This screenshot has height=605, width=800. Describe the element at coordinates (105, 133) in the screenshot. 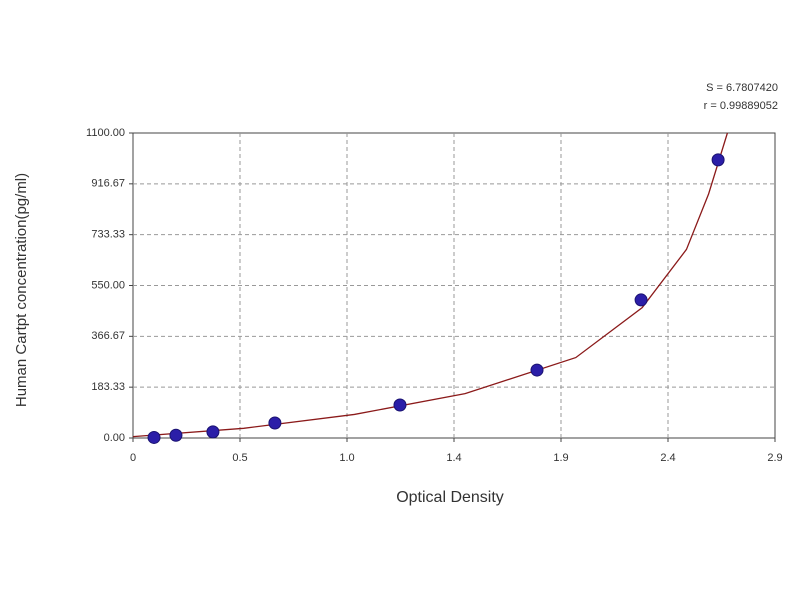

I see `y-tick-label: 1100.00` at that location.